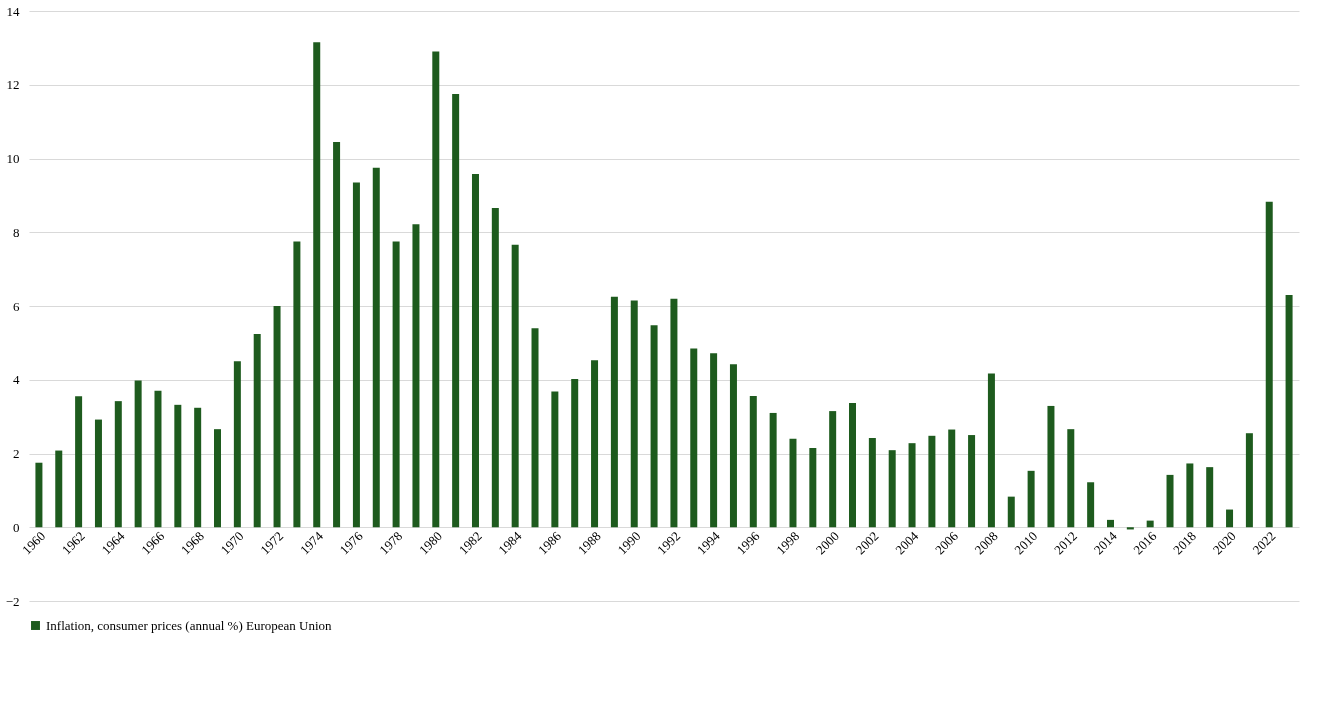 The image size is (1339, 702). I want to click on y-tick-label: 12, so click(13, 85).